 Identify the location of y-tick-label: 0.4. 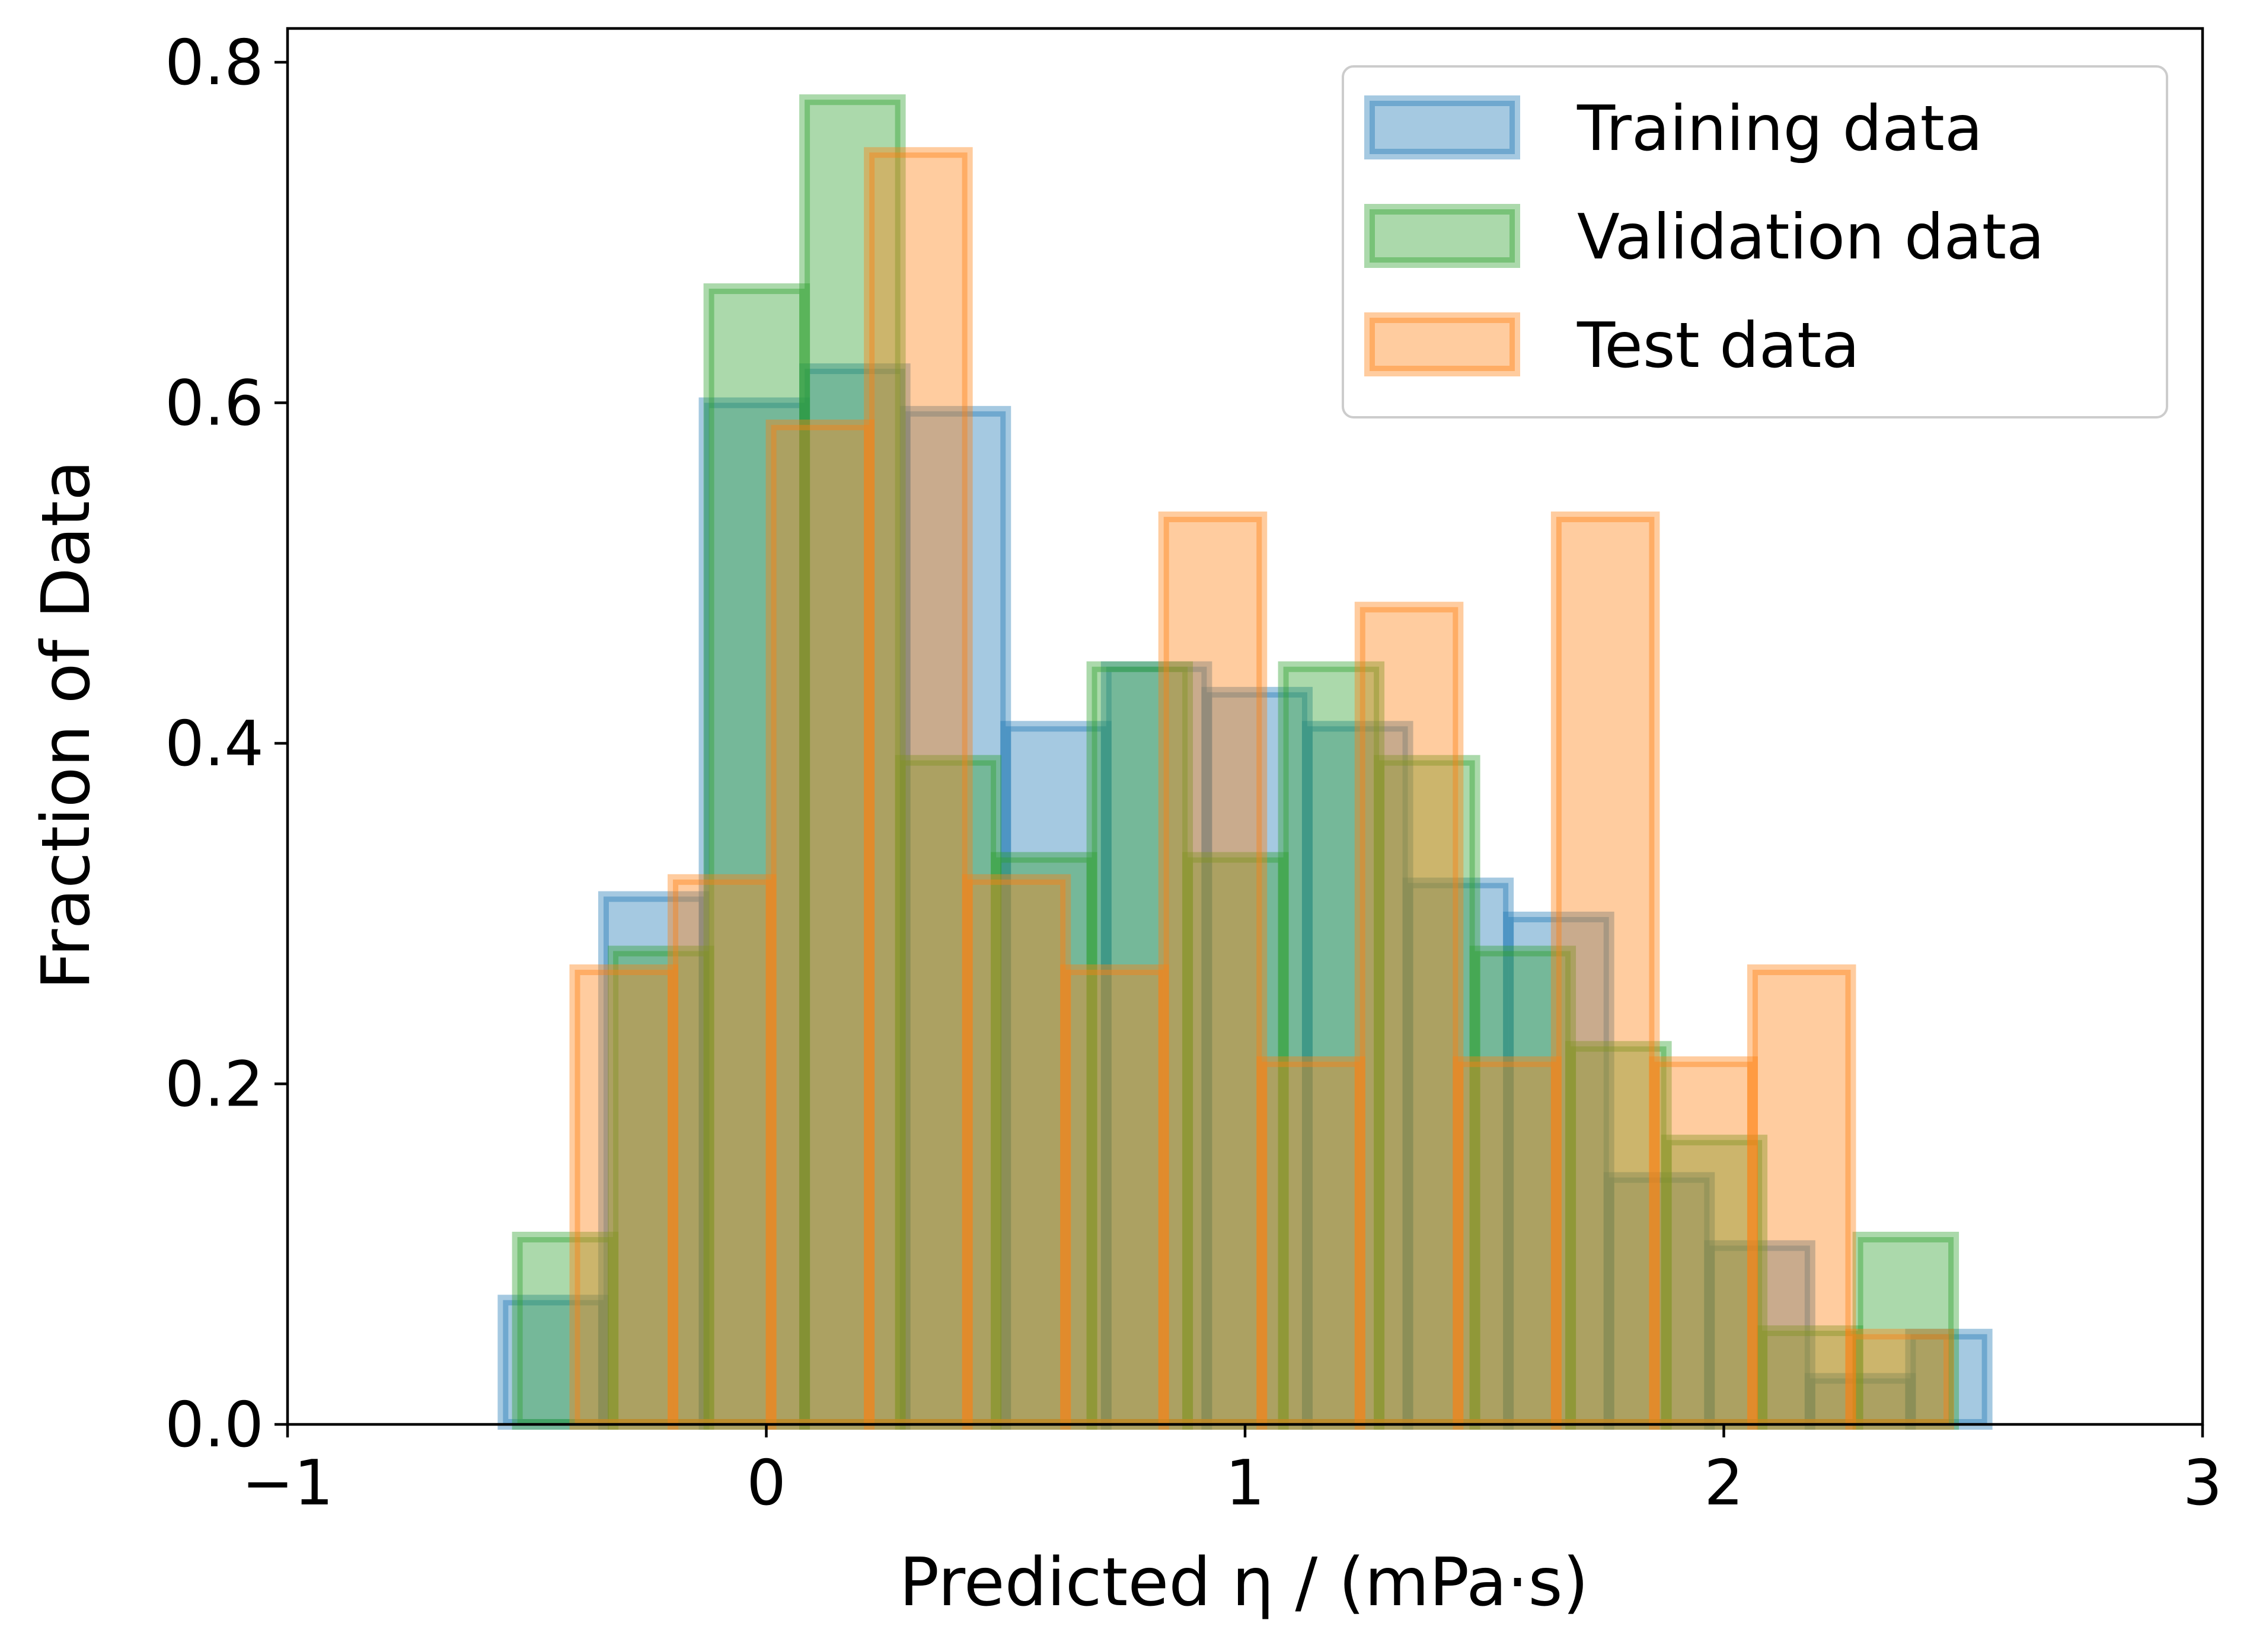
(215, 744).